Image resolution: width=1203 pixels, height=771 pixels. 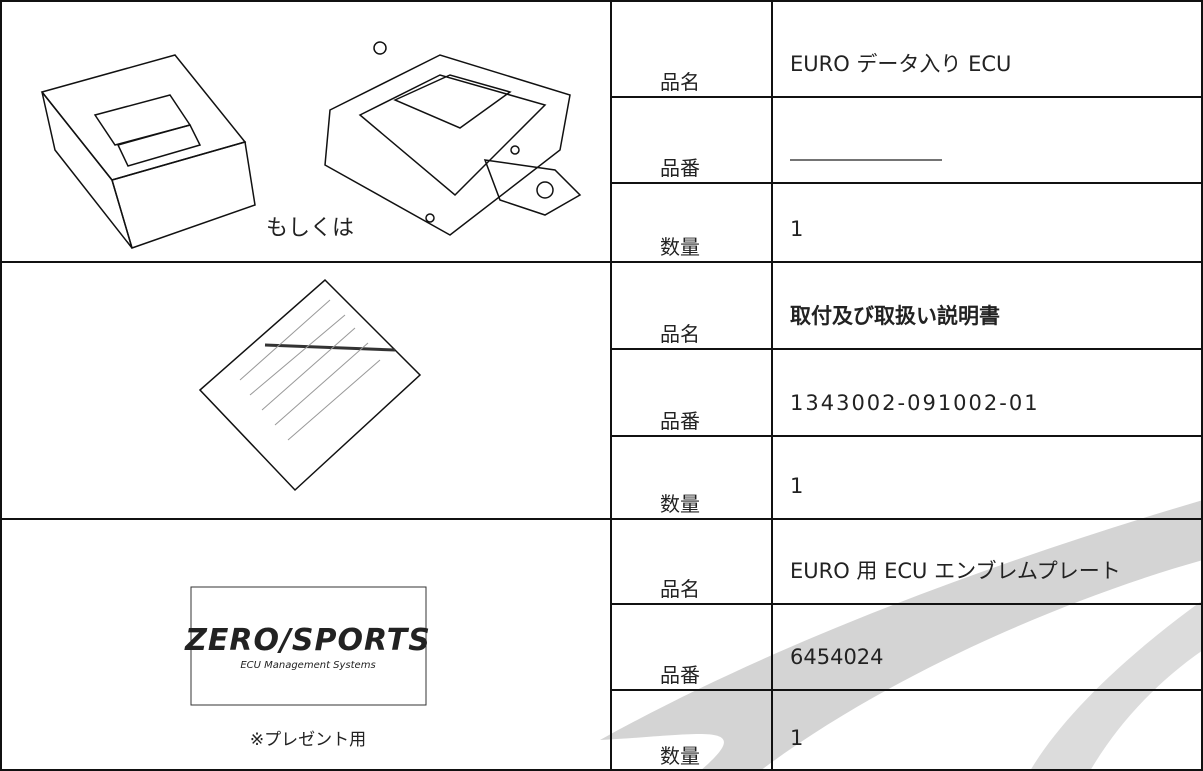 What do you see at coordinates (148, 151) in the screenshot?
I see `ecu-box-illustration` at bounding box center [148, 151].